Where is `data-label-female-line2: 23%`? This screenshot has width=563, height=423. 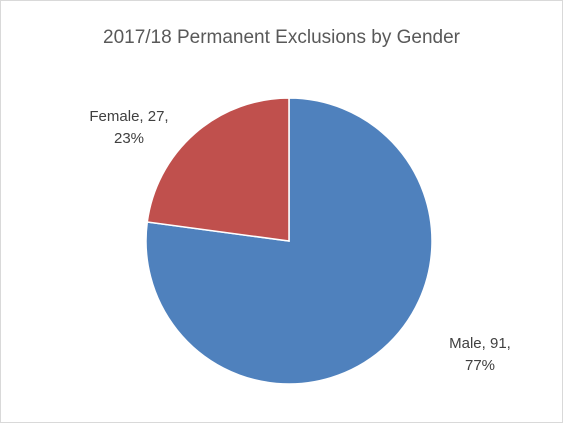 data-label-female-line2: 23% is located at coordinates (129, 138).